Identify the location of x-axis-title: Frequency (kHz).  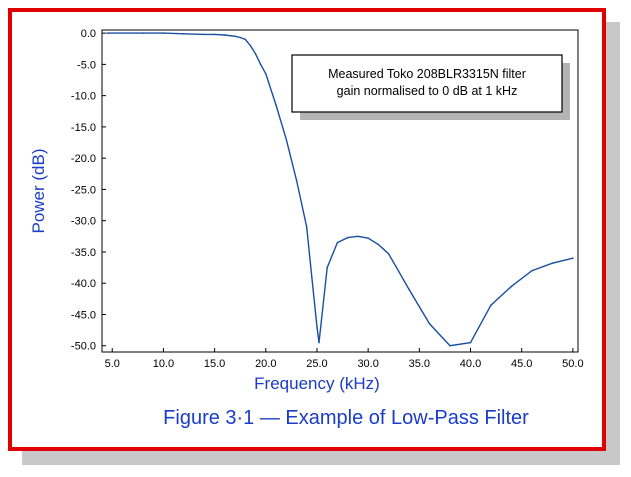
(317, 383).